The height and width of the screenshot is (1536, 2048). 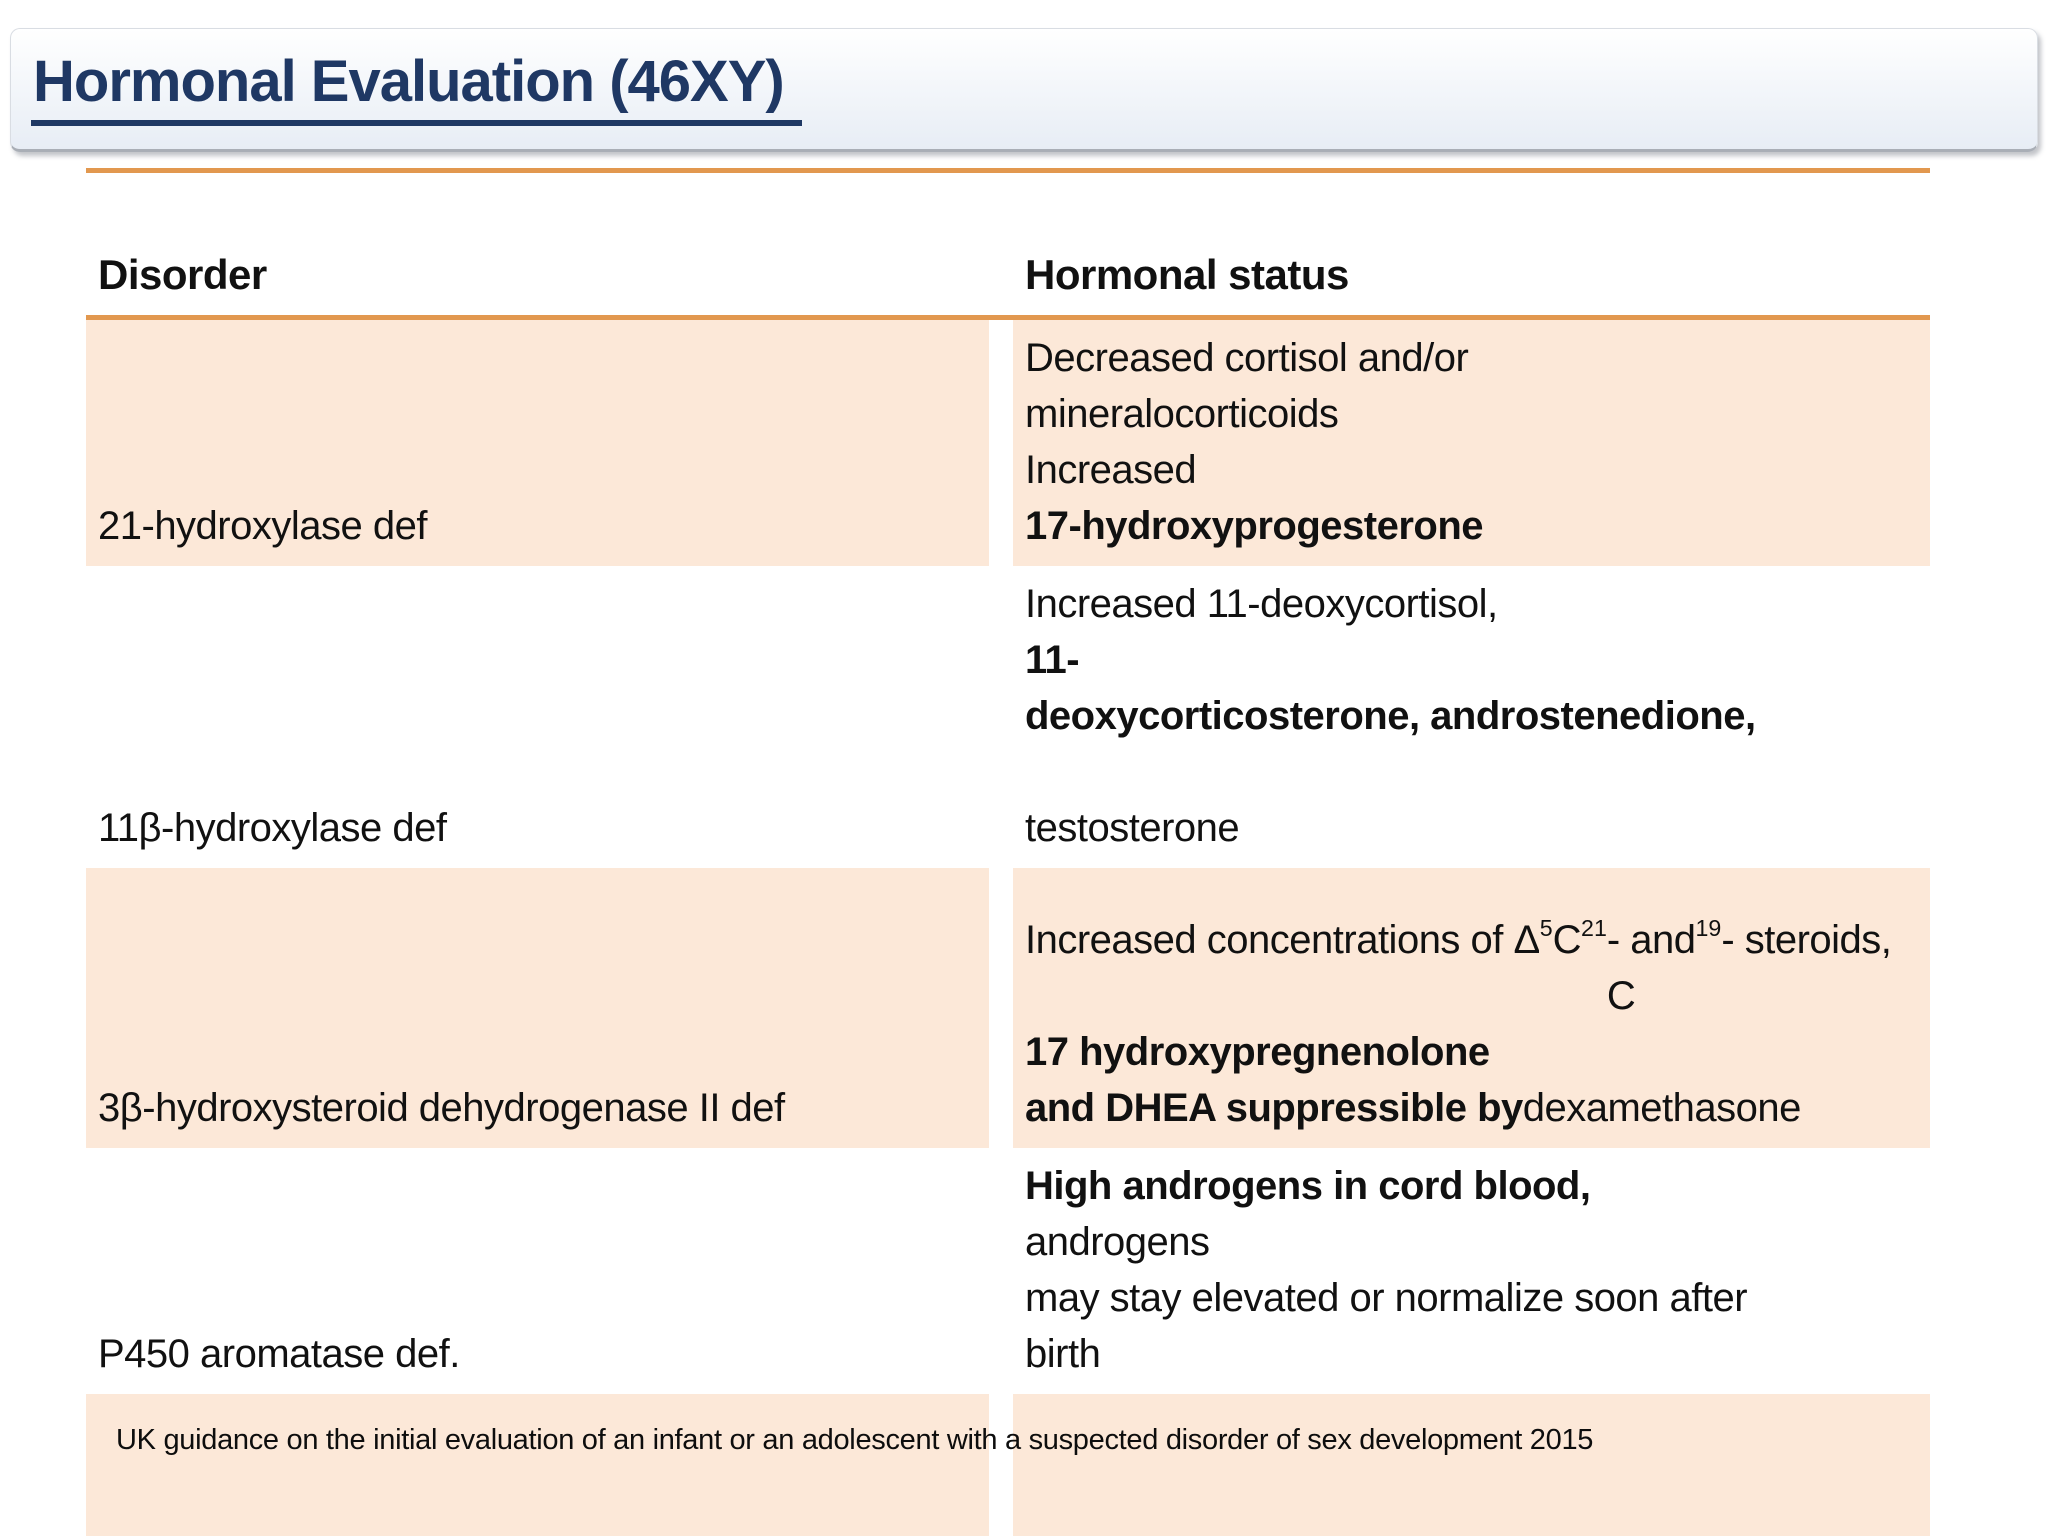 I want to click on slide-title-bar: Hormonal Evaluation (46XY), so click(x=1024, y=90).